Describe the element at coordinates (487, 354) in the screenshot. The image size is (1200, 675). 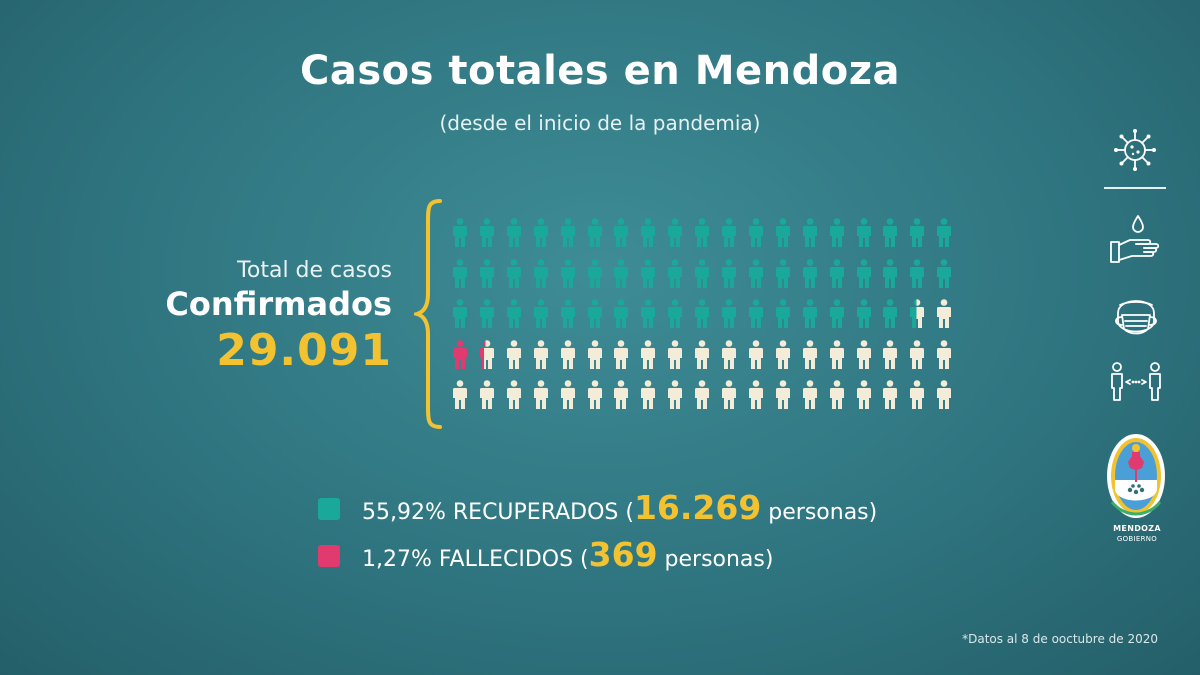
I see `person-icon-deceased-partial` at that location.